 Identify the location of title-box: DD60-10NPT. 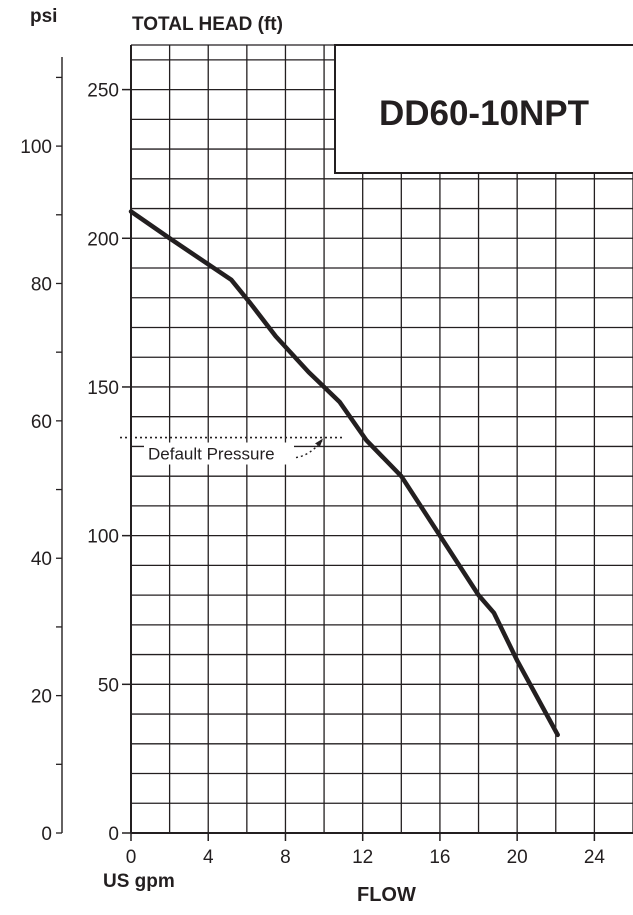
(483, 109).